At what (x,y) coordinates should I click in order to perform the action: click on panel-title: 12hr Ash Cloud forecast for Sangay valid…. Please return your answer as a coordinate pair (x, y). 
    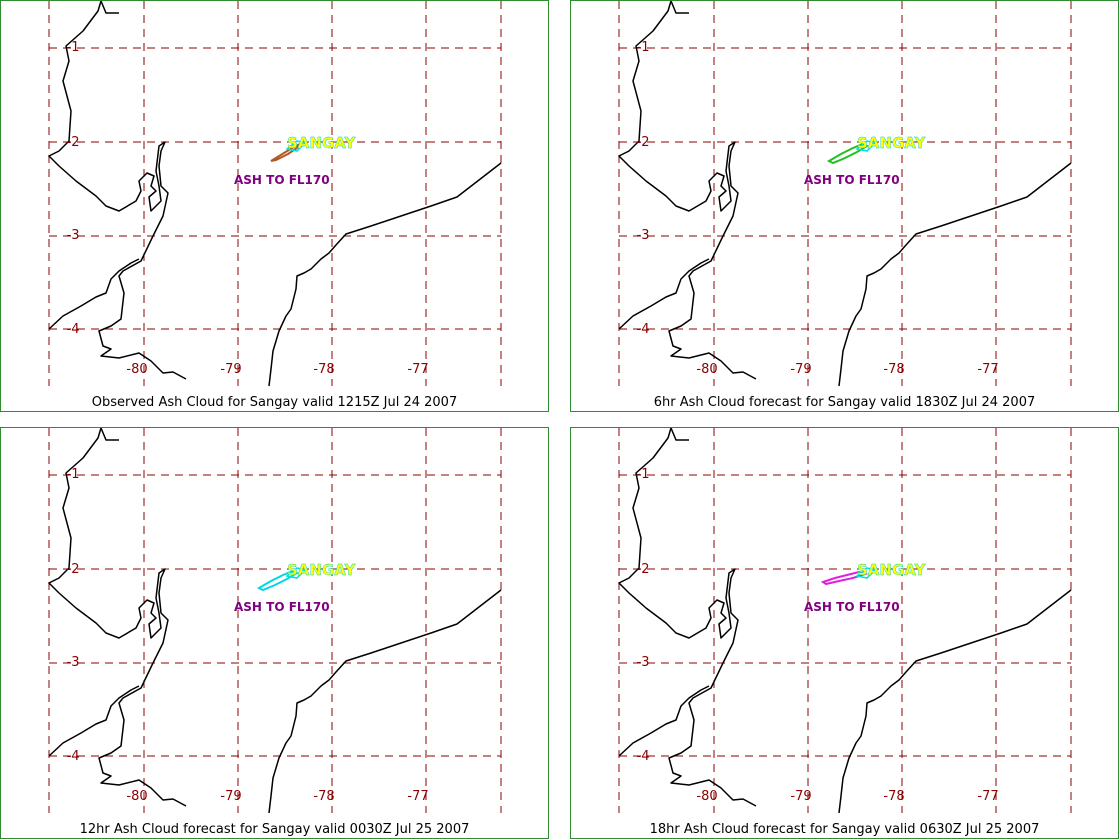
    Looking at the image, I should click on (274, 829).